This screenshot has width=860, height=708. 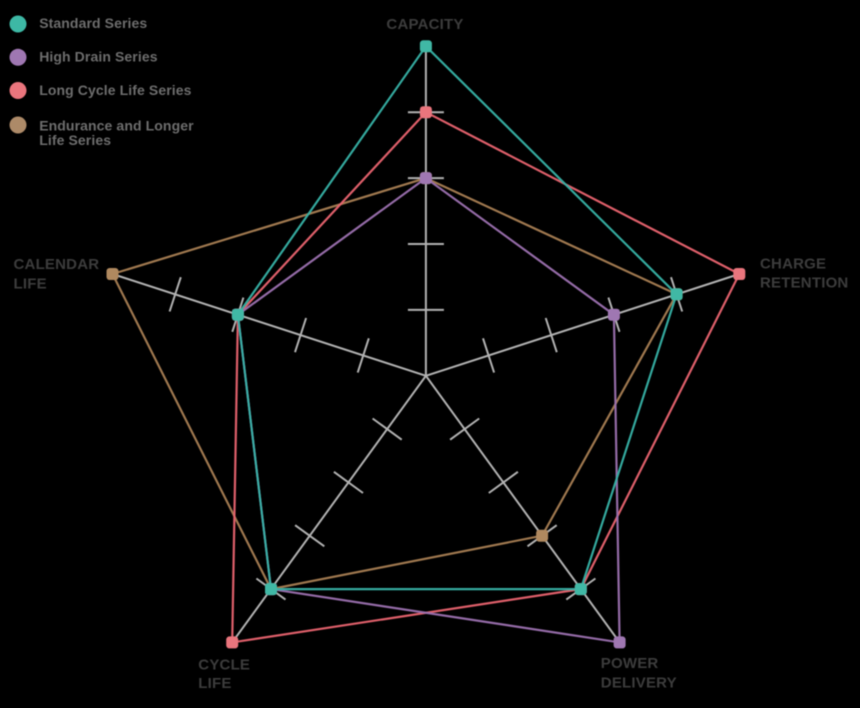 What do you see at coordinates (116, 125) in the screenshot?
I see `svg-text: Endurance and Longer` at bounding box center [116, 125].